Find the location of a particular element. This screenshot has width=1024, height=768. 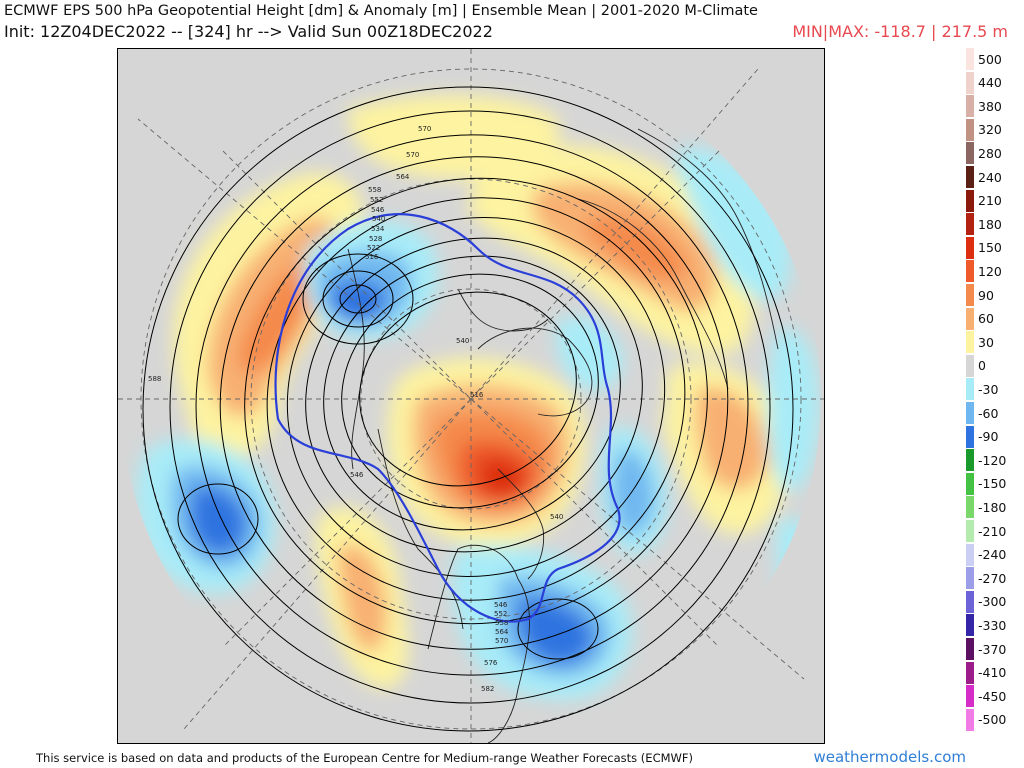

colorbar-entry: 120 is located at coordinates (993, 271).